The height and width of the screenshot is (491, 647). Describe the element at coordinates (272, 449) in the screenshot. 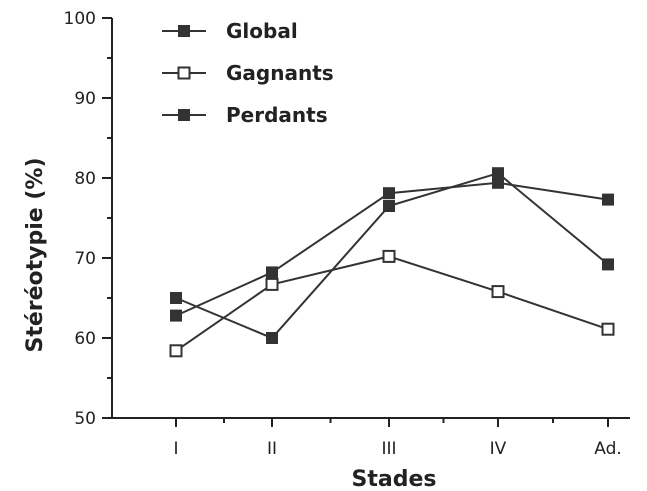

I see `x-tick-label: II` at that location.